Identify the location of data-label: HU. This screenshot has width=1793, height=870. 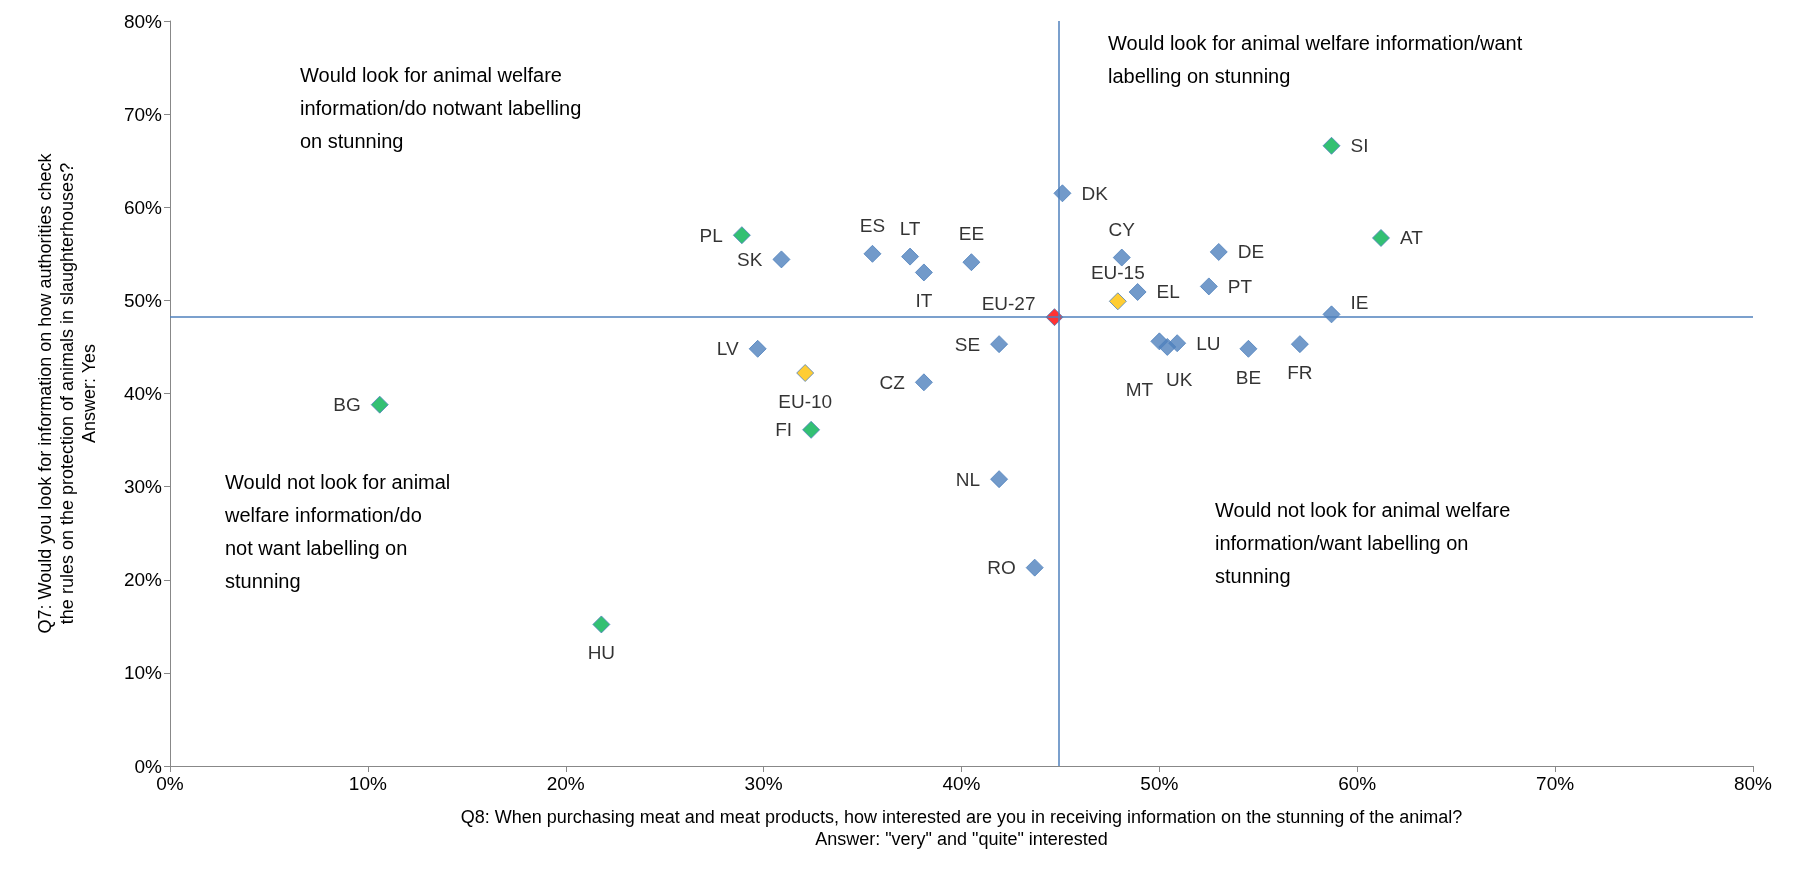
(601, 653).